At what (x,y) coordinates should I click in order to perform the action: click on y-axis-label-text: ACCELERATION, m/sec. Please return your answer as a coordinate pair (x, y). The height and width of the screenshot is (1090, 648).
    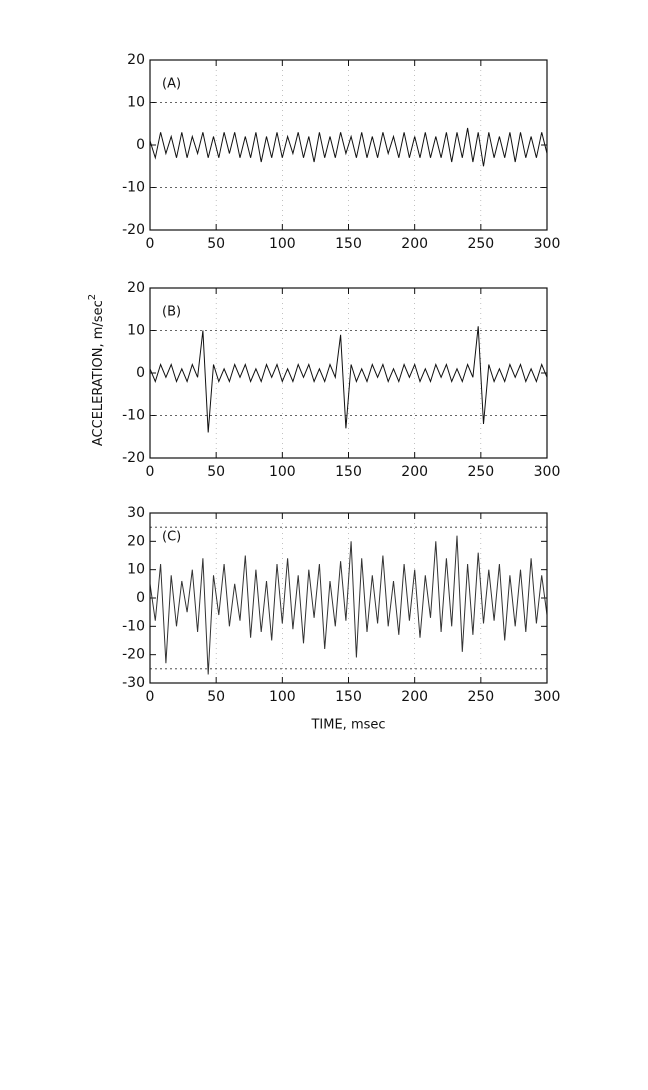
    Looking at the image, I should click on (98, 373).